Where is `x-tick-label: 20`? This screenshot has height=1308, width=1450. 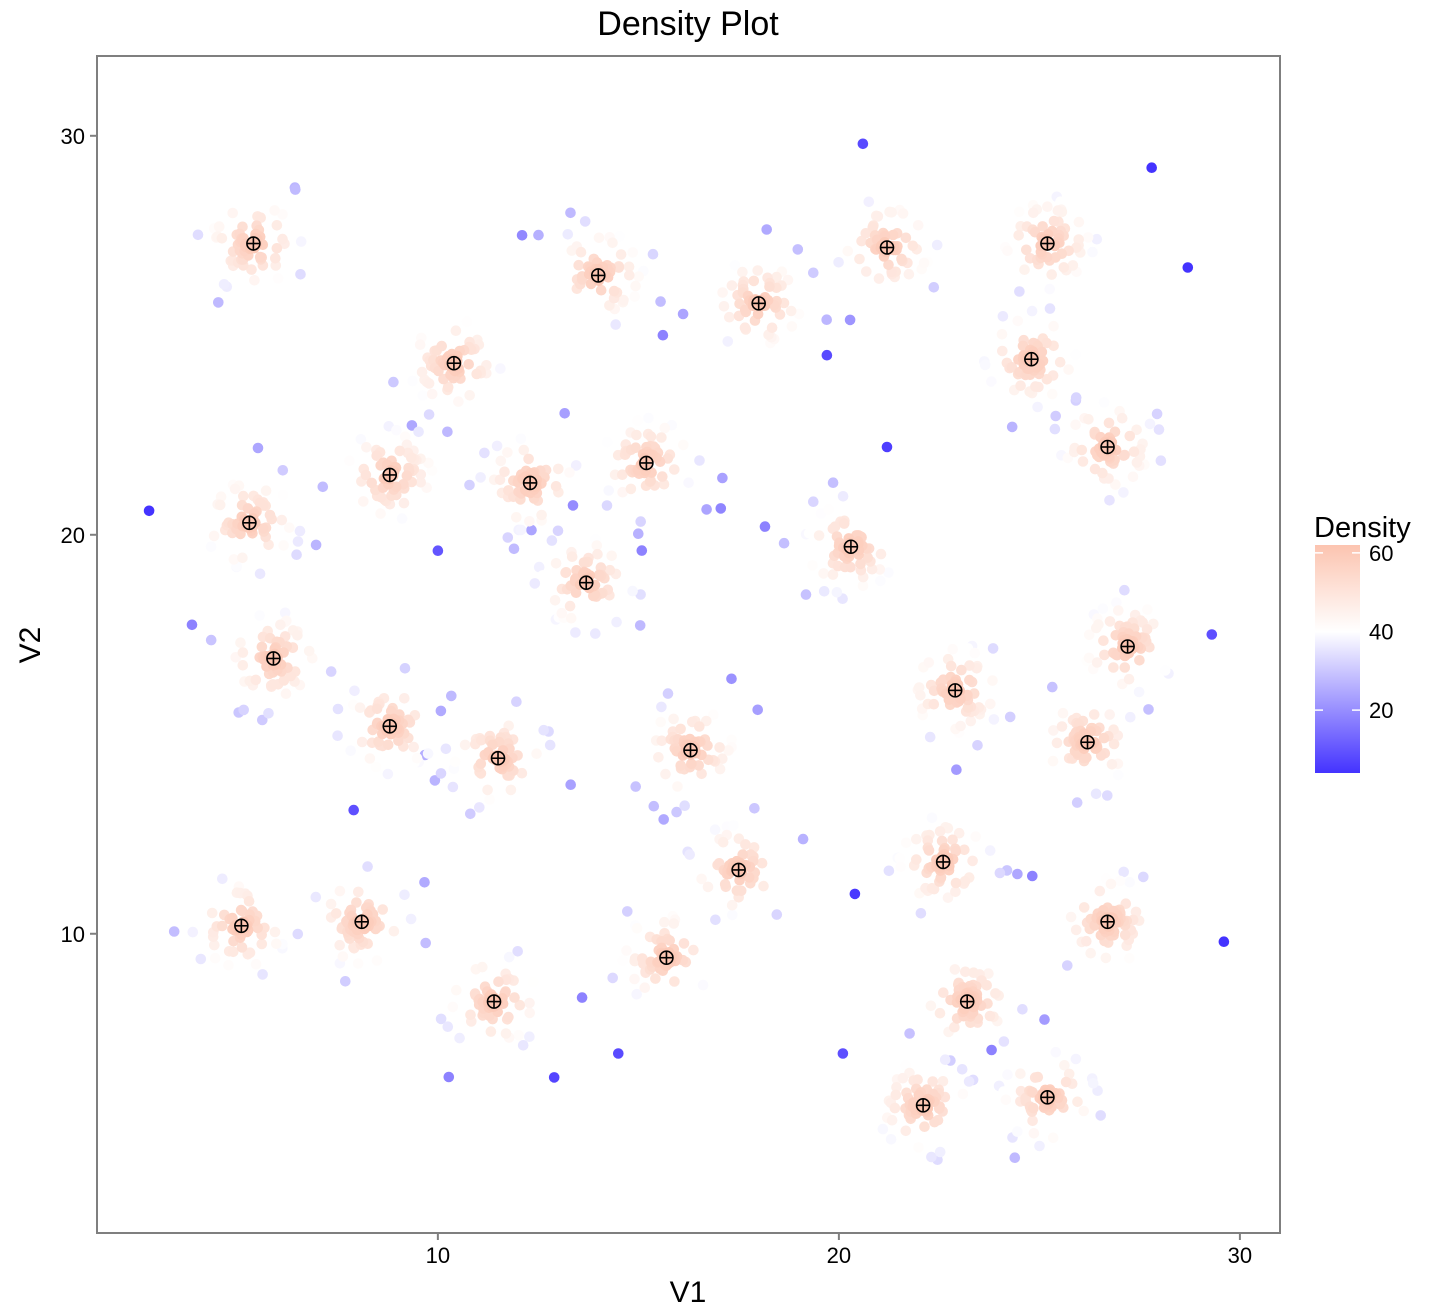
x-tick-label: 20 is located at coordinates (839, 1255).